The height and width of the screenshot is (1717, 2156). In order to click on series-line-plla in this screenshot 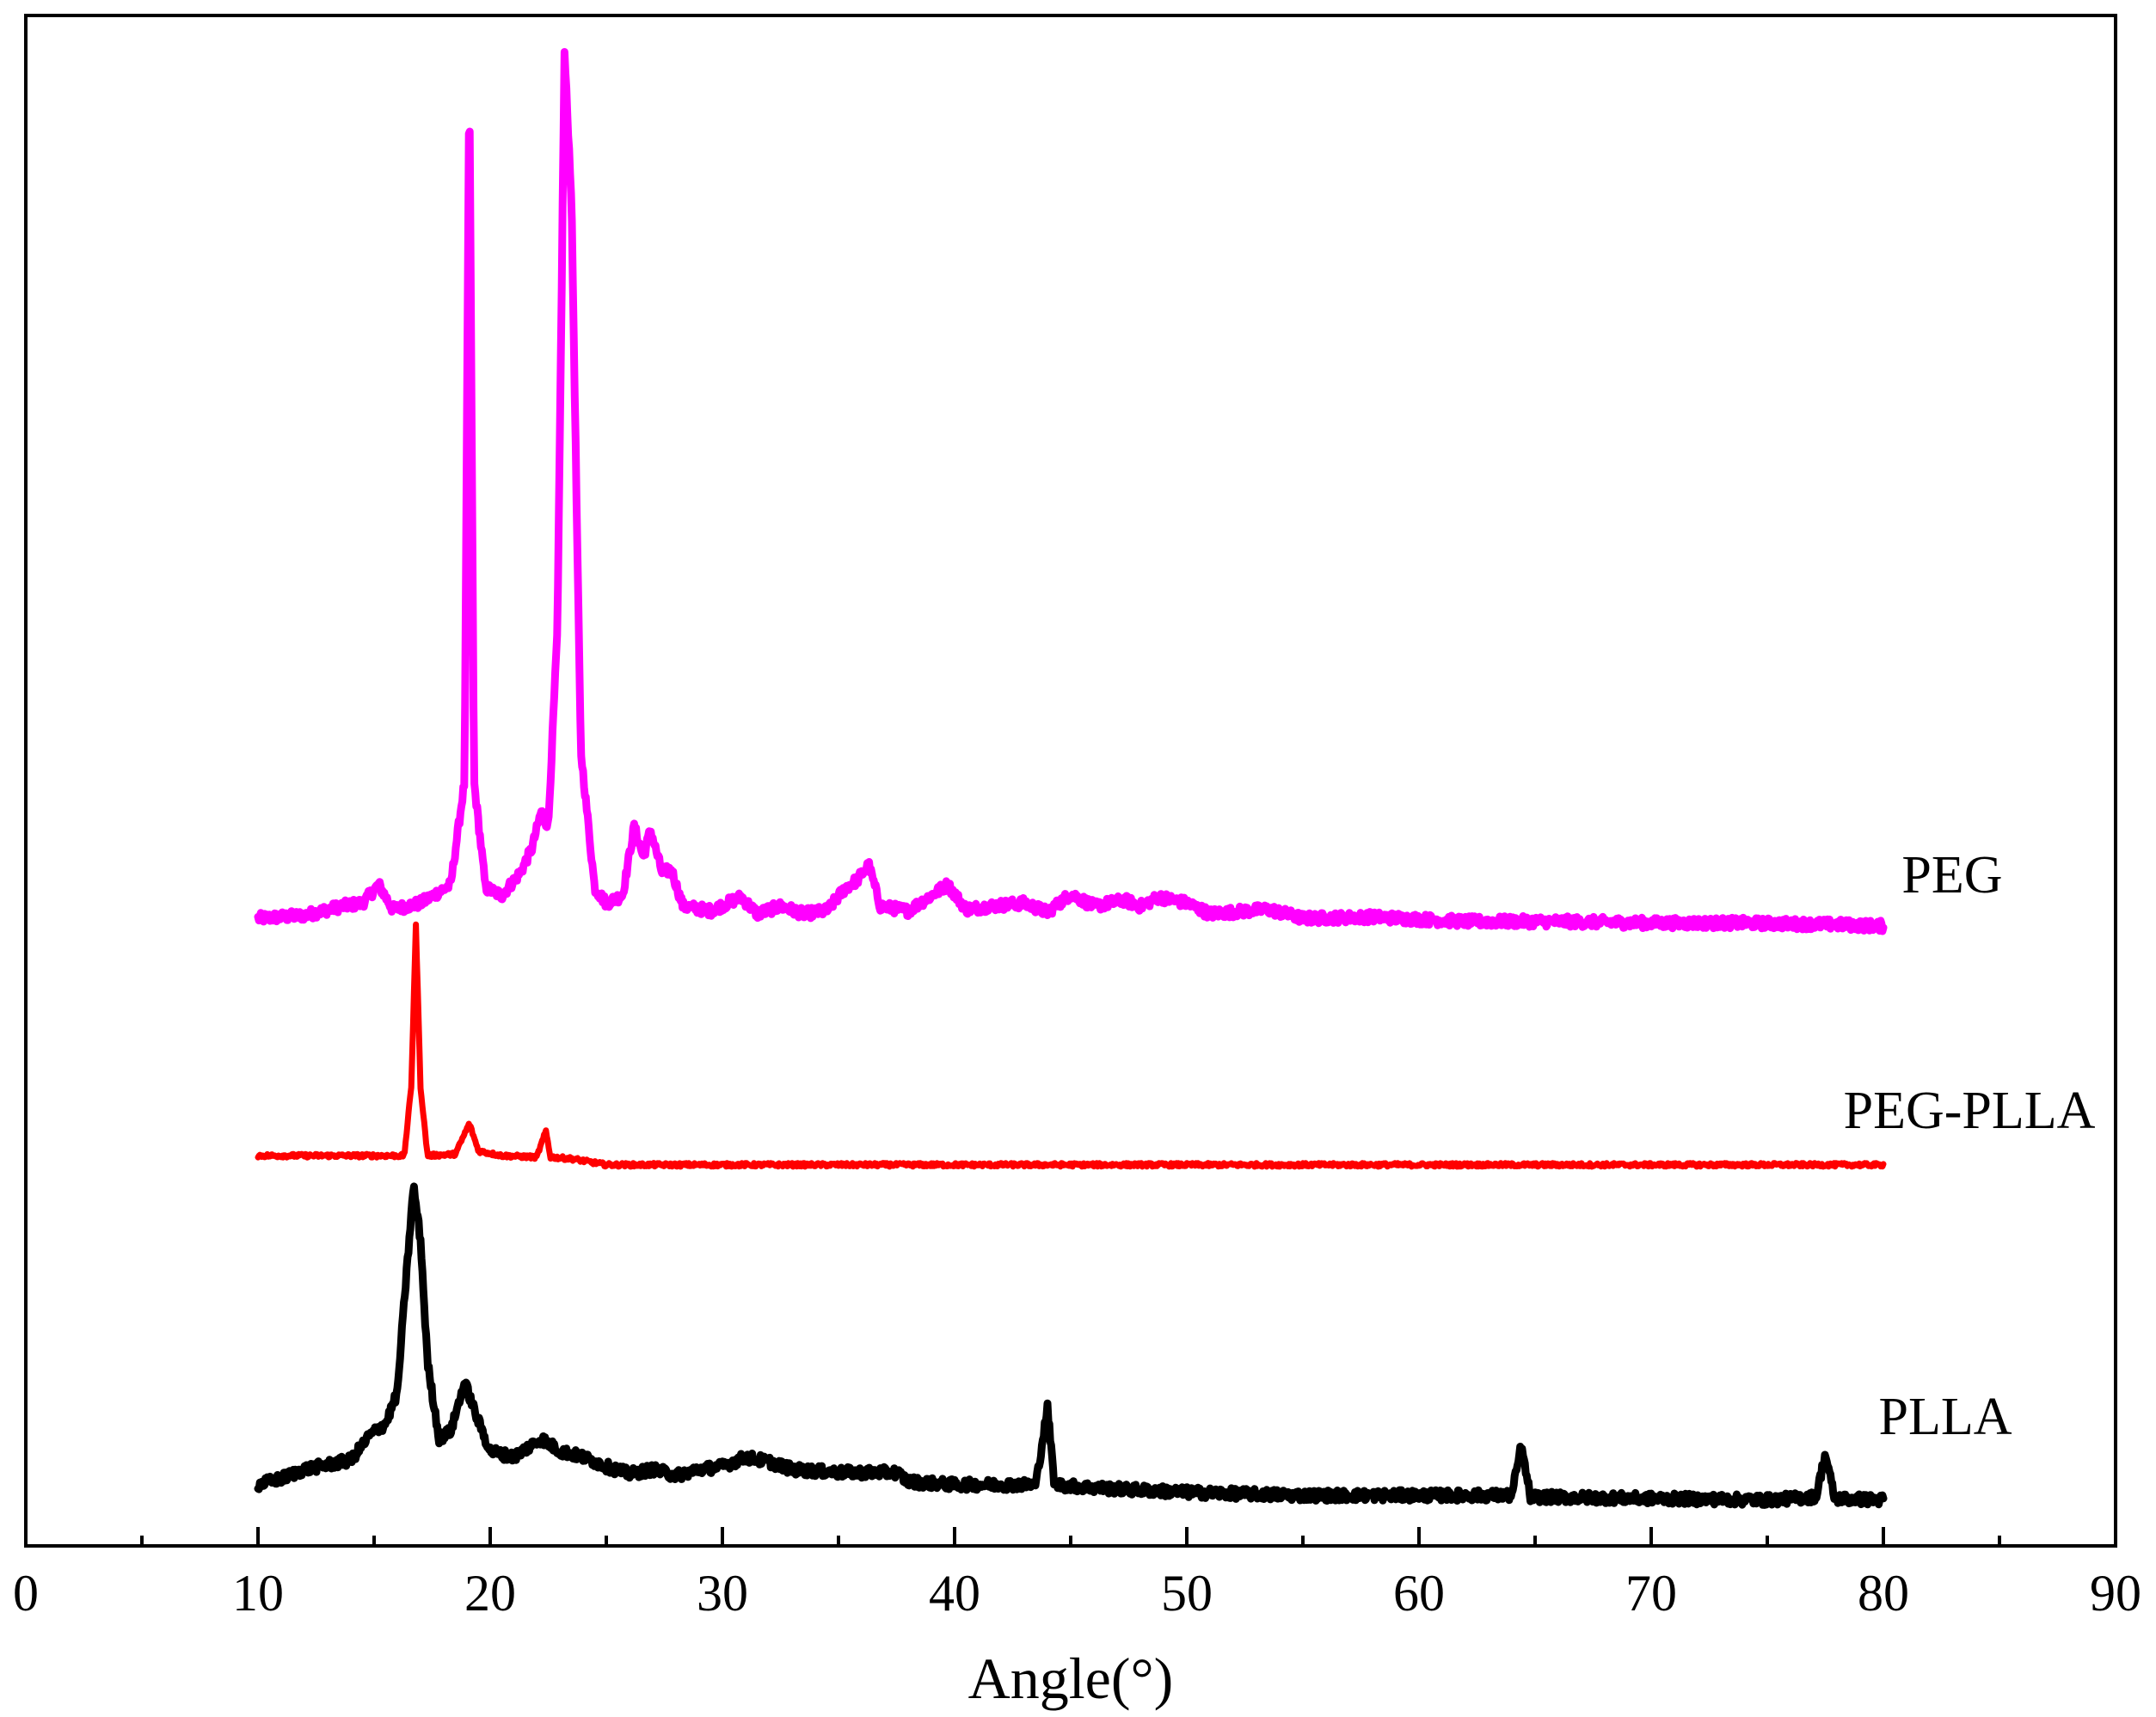, I will do `click(1071, 1345)`.